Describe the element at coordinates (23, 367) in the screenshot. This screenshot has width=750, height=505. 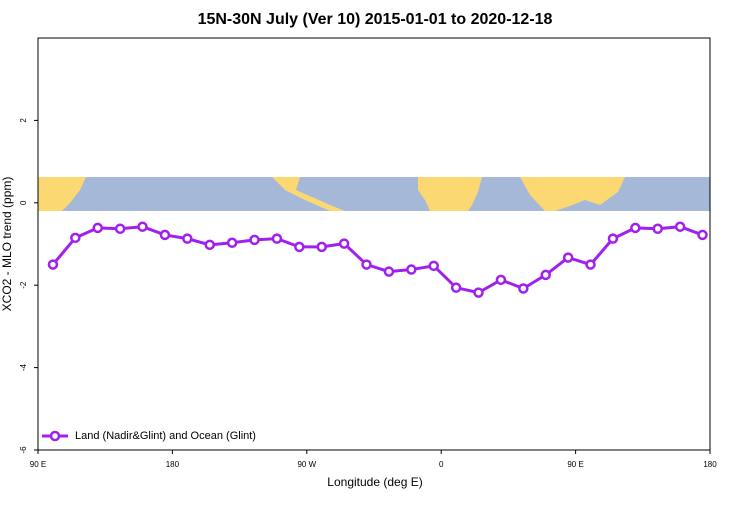
I see `y-tick-label: -4` at that location.